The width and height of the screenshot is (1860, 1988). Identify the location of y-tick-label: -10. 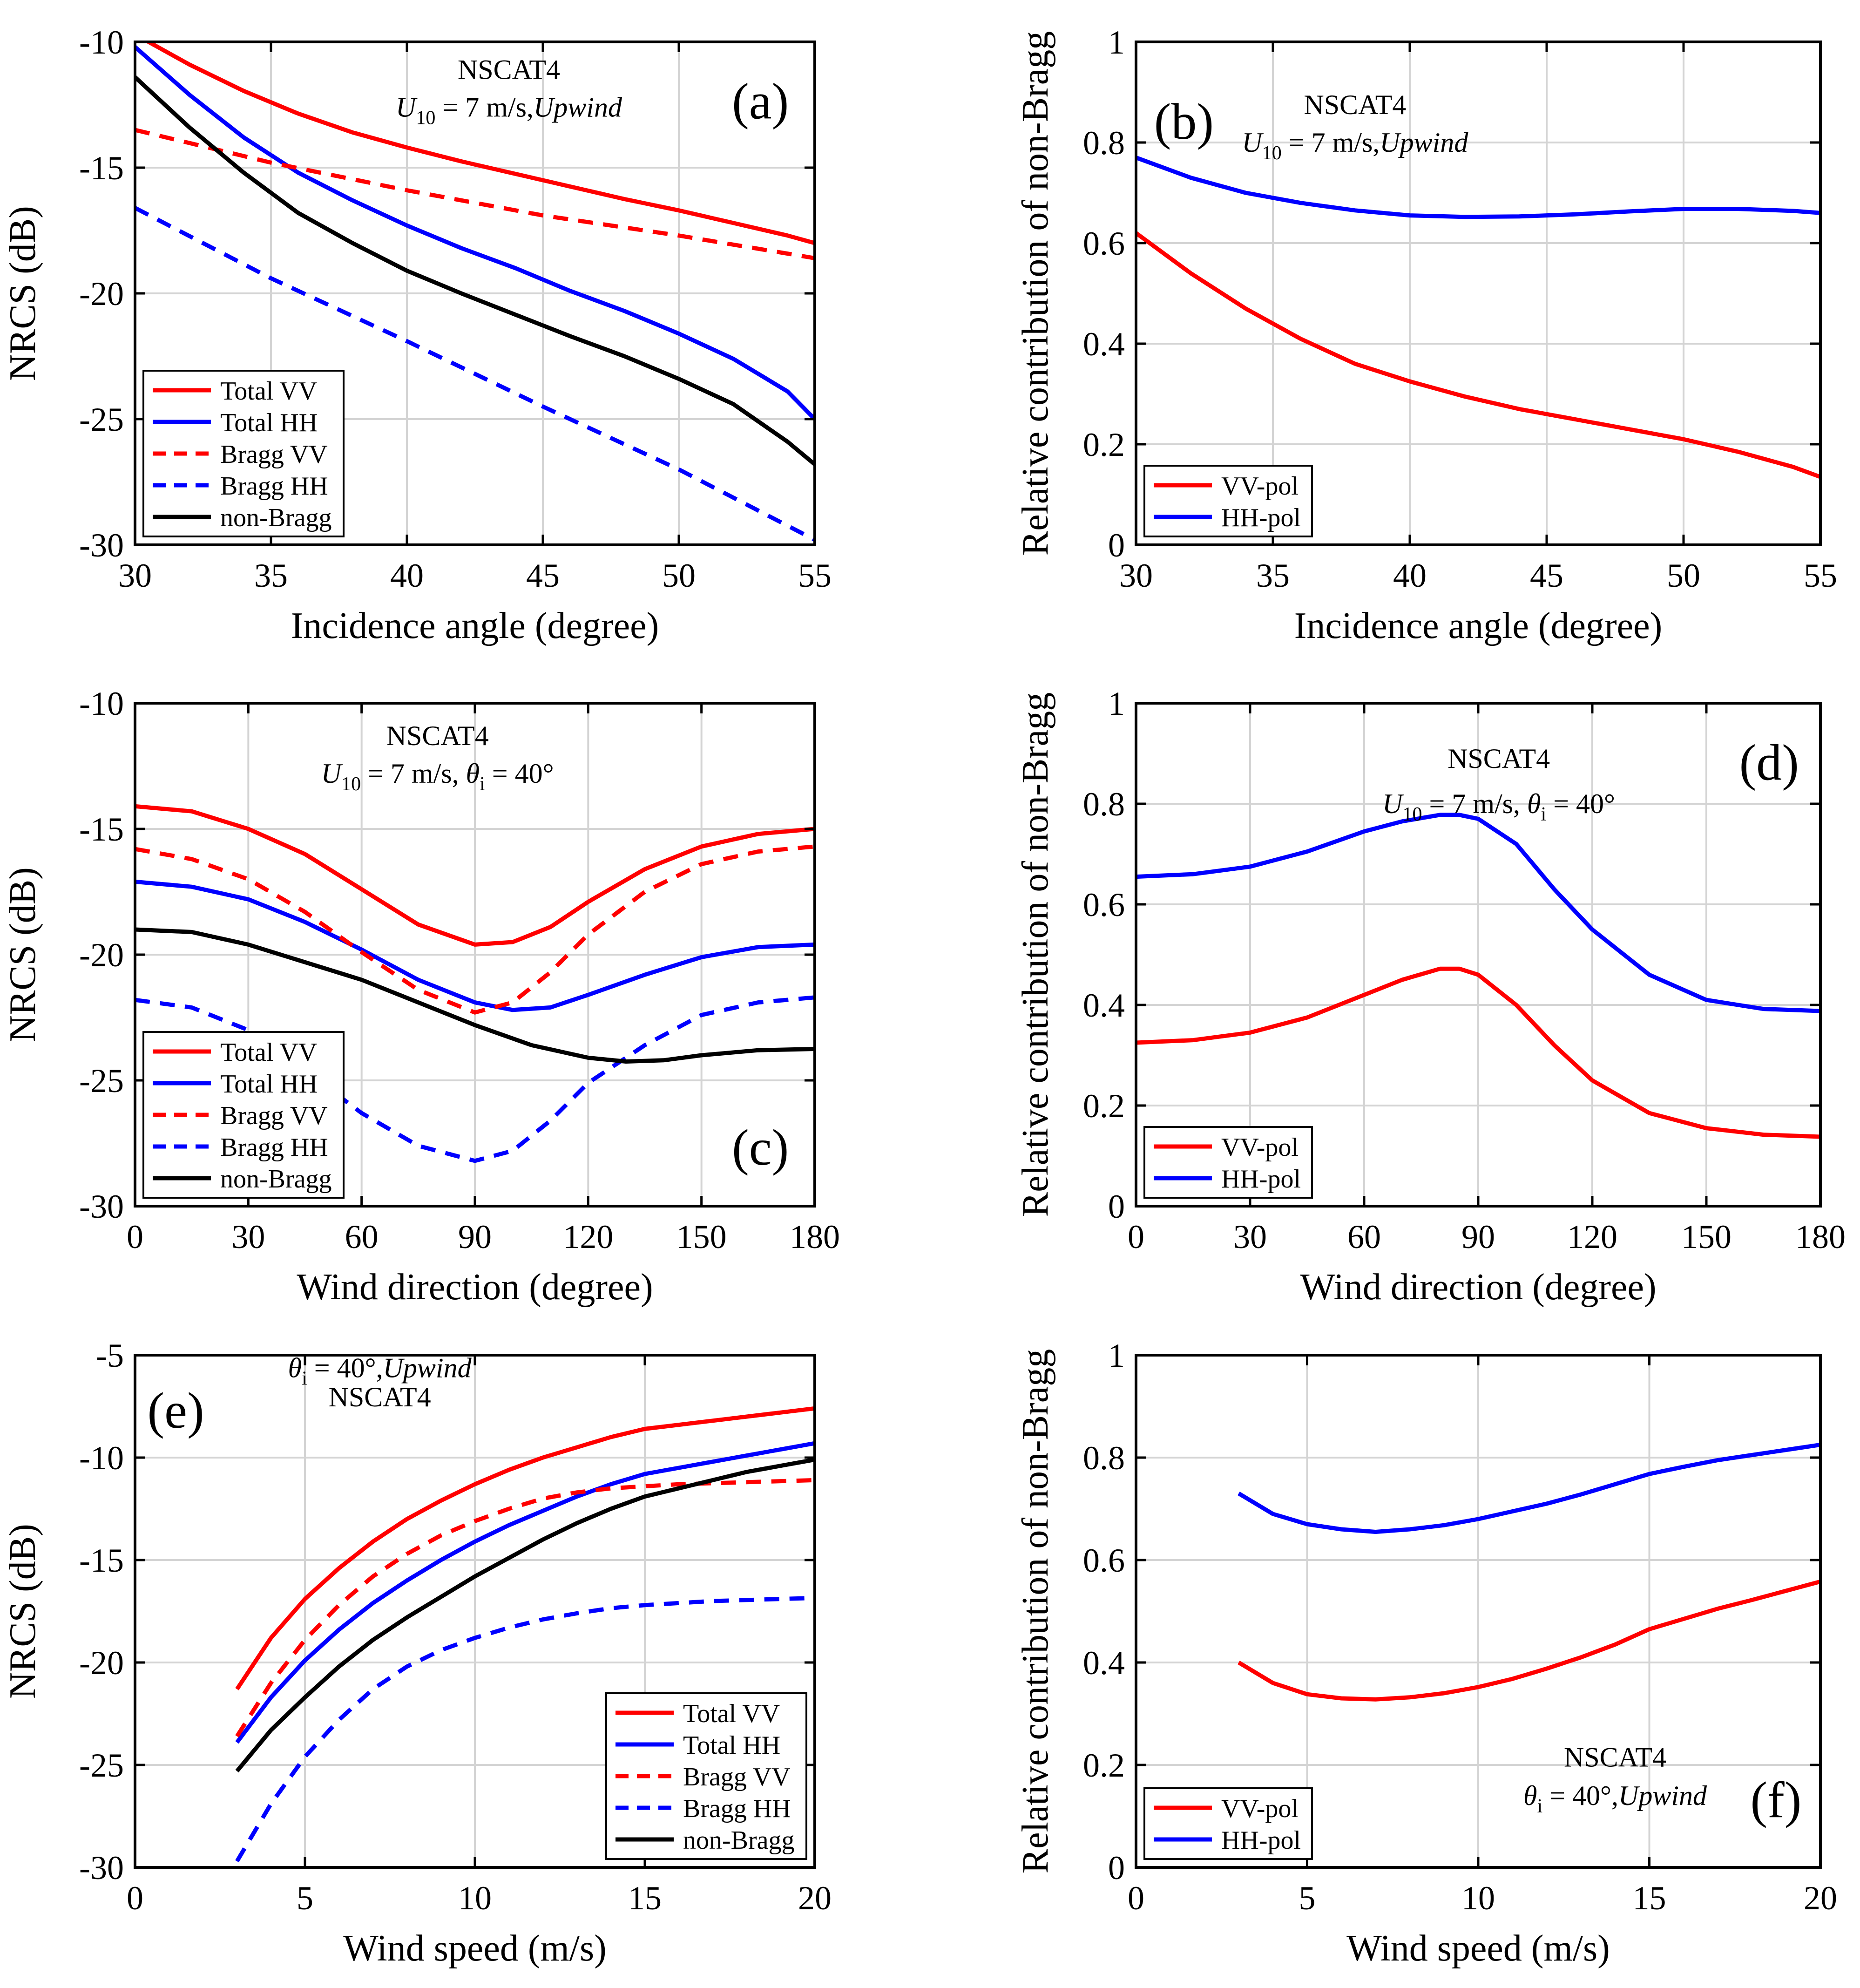
(102, 703).